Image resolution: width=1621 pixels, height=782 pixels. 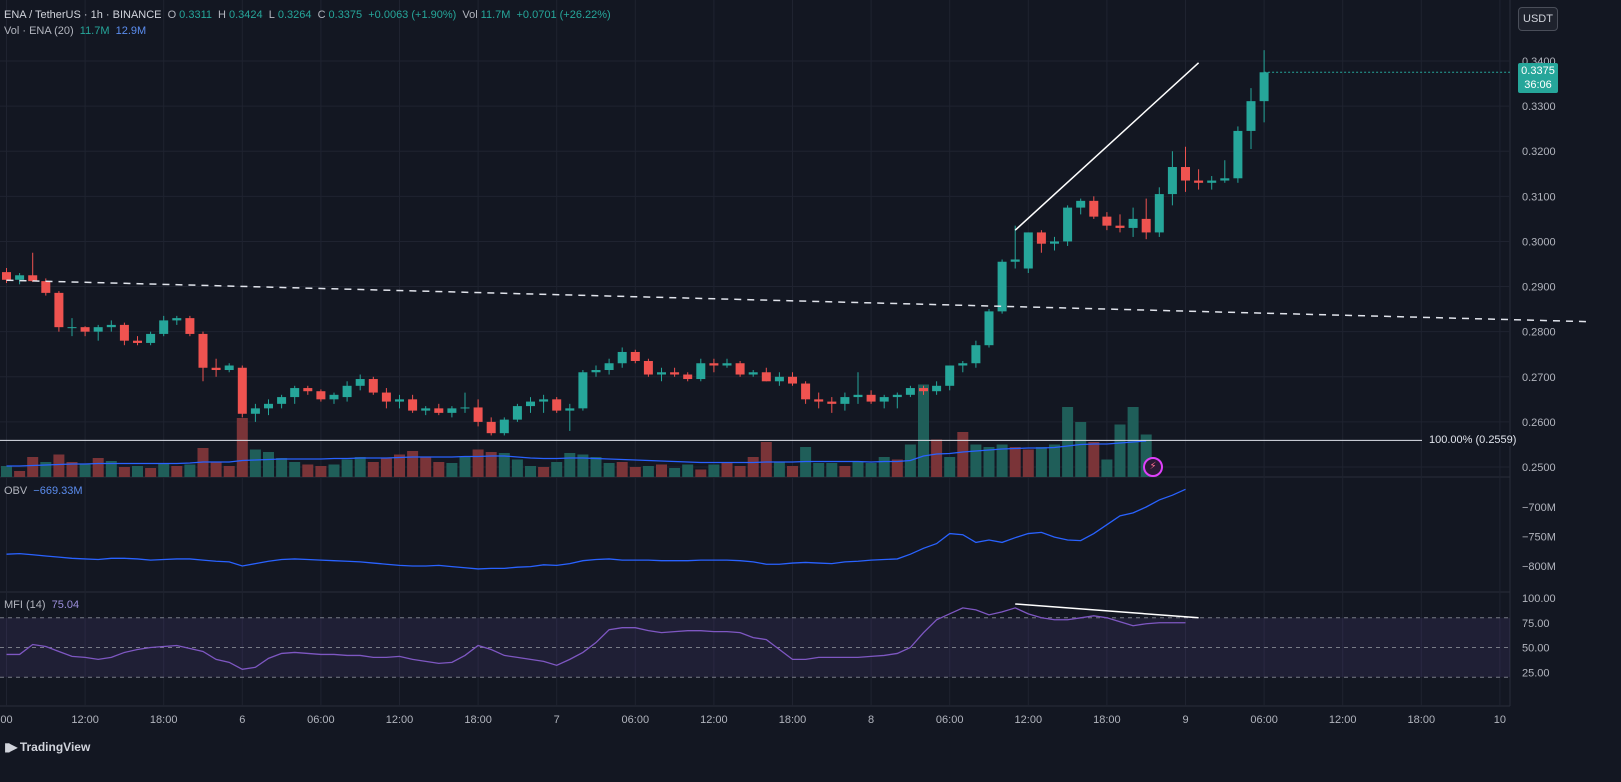 I want to click on tradingview-logo: ▮▶ TradingView, so click(x=47, y=747).